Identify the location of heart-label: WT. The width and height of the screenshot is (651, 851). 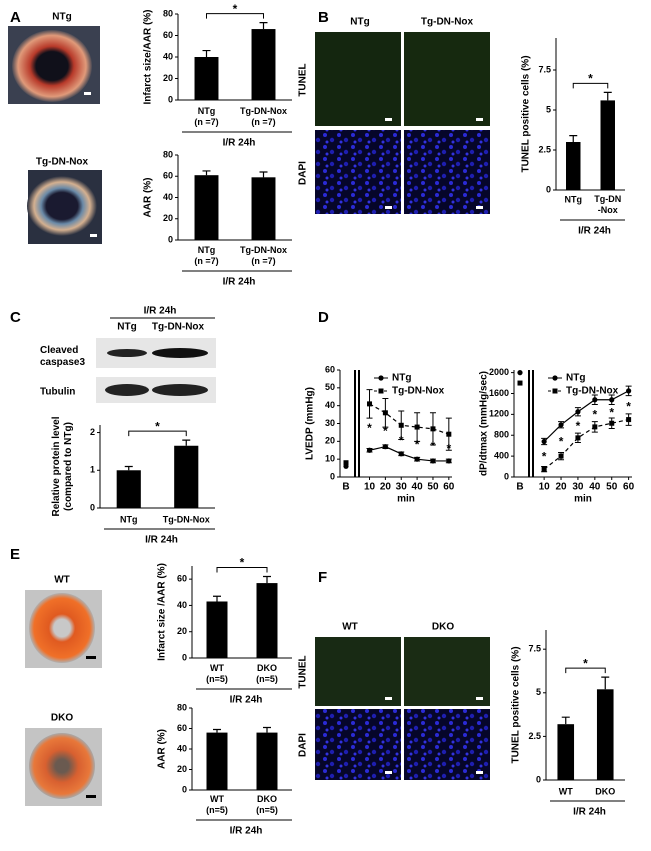
(62, 580).